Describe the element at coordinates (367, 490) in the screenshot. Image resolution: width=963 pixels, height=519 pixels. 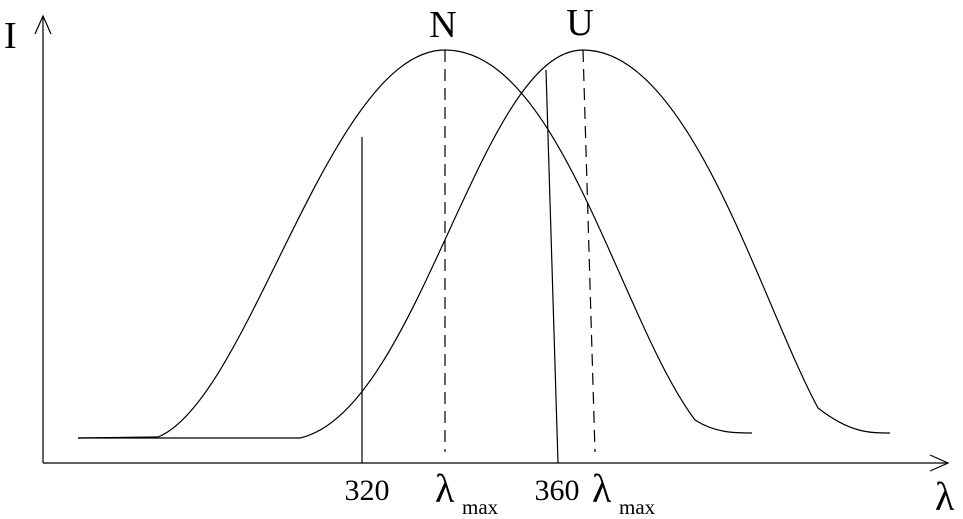
I see `marker-label: 320` at that location.